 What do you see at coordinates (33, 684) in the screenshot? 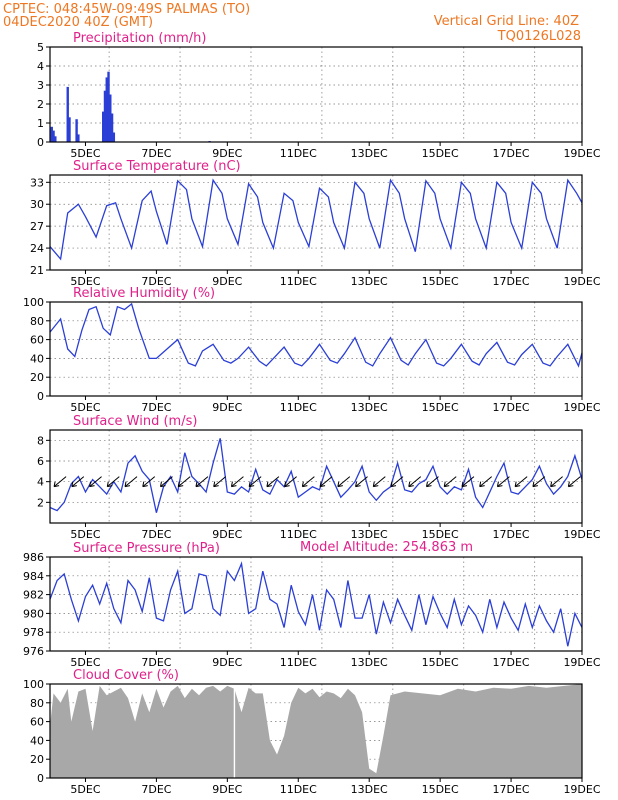
I see `y-tick-label: 100` at bounding box center [33, 684].